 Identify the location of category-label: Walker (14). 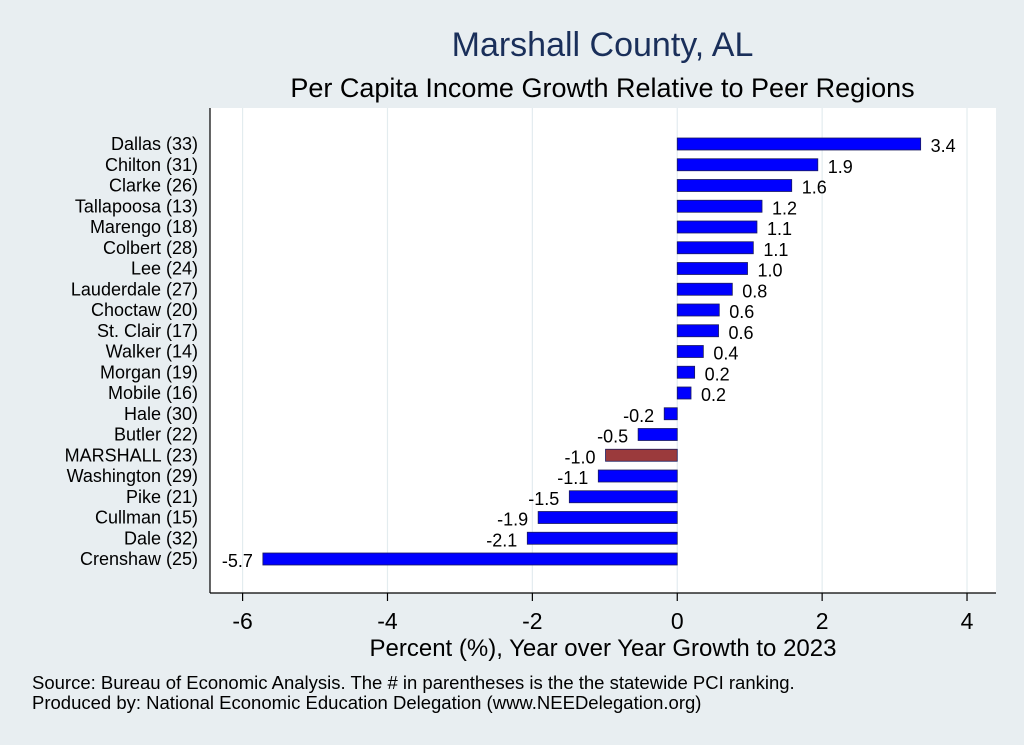
(152, 352).